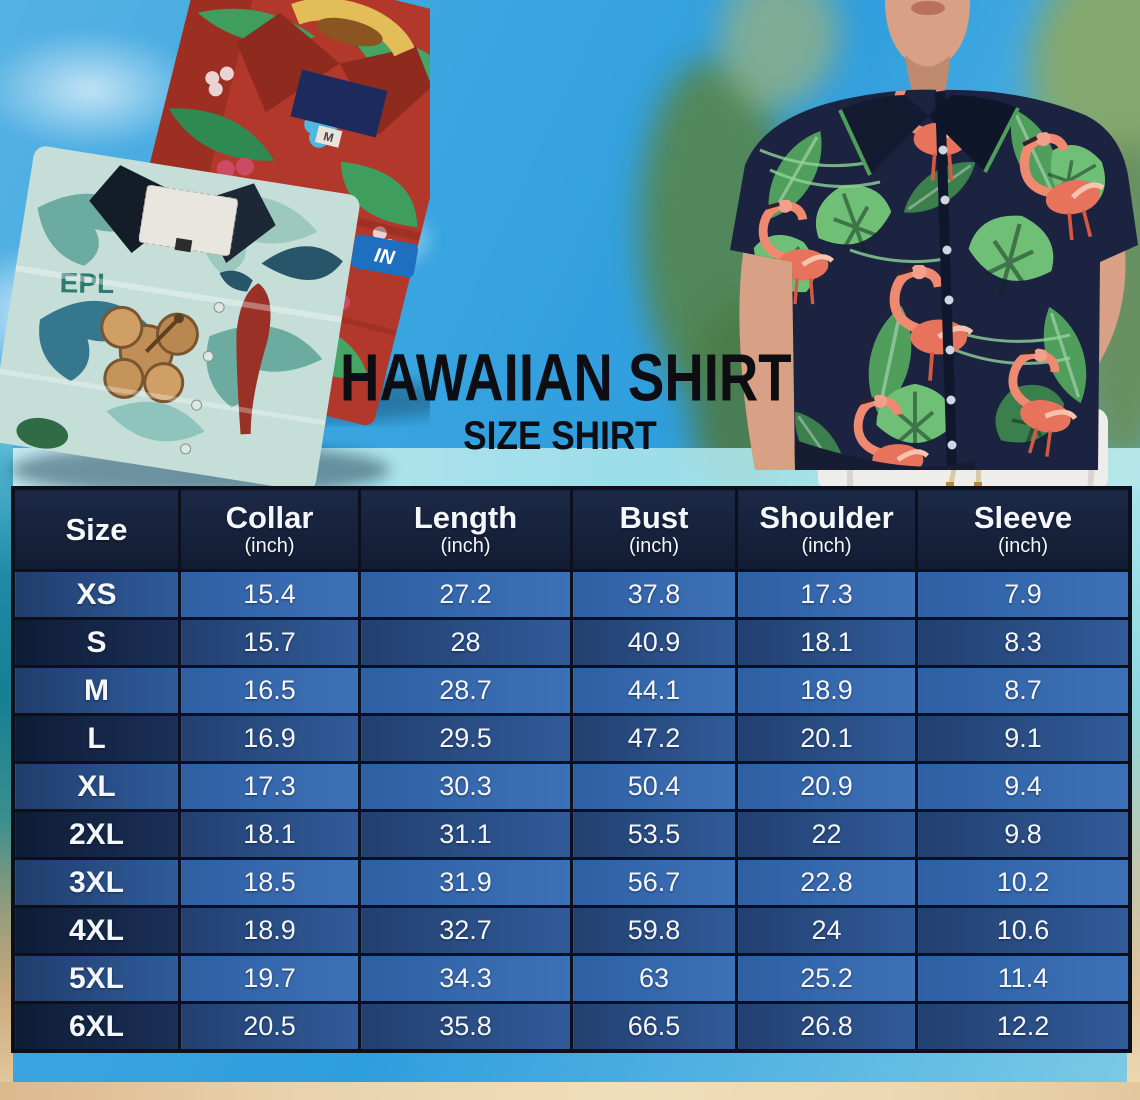 The height and width of the screenshot is (1100, 1140). Describe the element at coordinates (269, 1026) in the screenshot. I see `value-cell: 20.5` at that location.